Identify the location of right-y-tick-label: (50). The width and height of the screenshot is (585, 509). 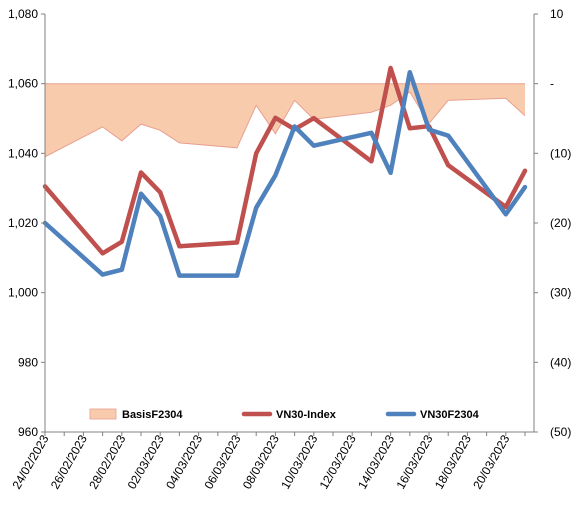
(560, 432).